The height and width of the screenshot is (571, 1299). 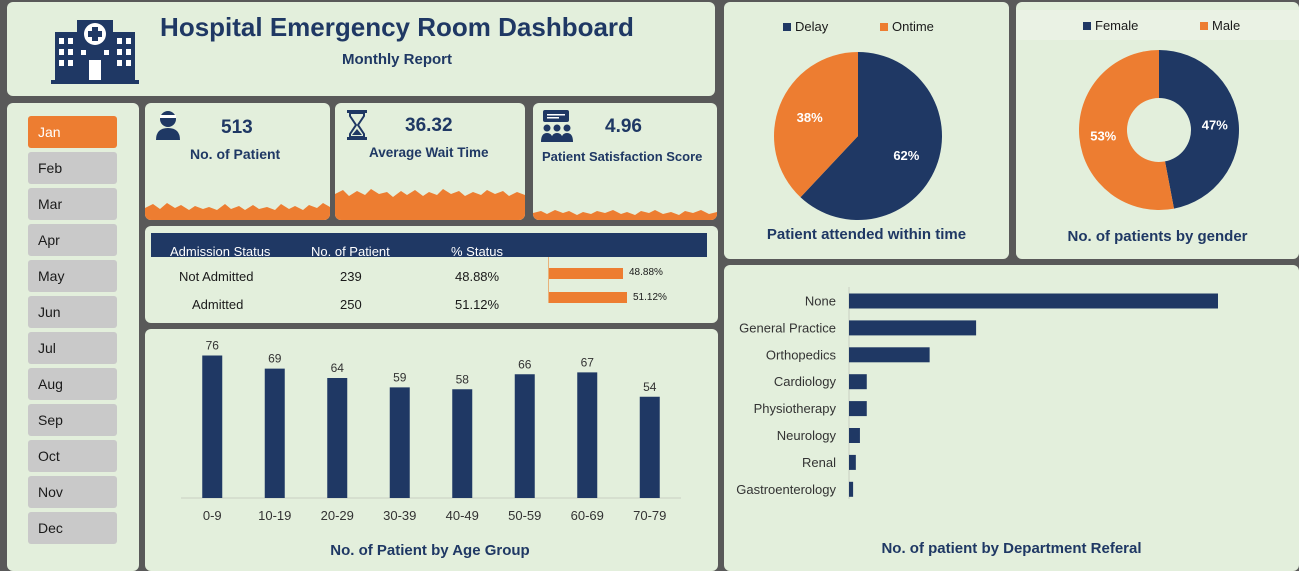 I want to click on pie-data-label: 62%, so click(x=906, y=155).